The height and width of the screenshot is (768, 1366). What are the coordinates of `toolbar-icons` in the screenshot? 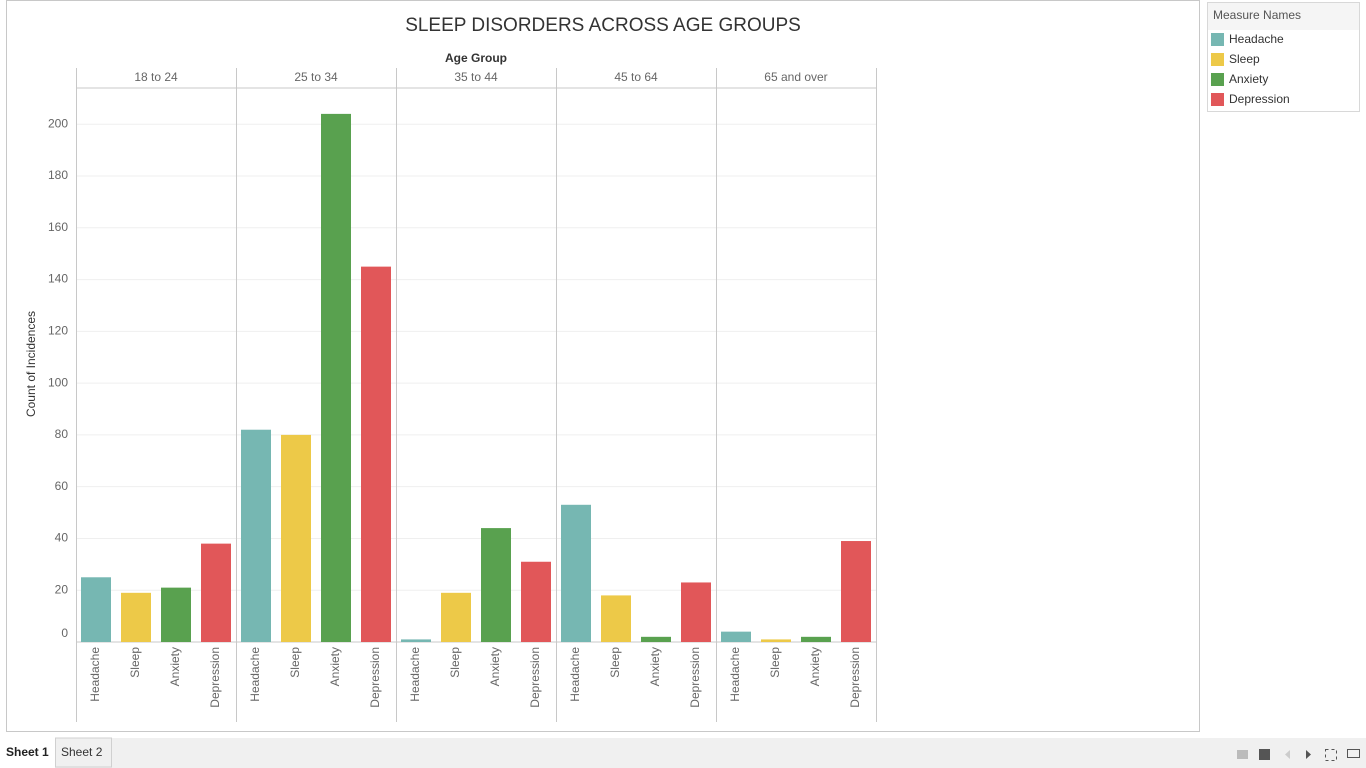 It's located at (1298, 755).